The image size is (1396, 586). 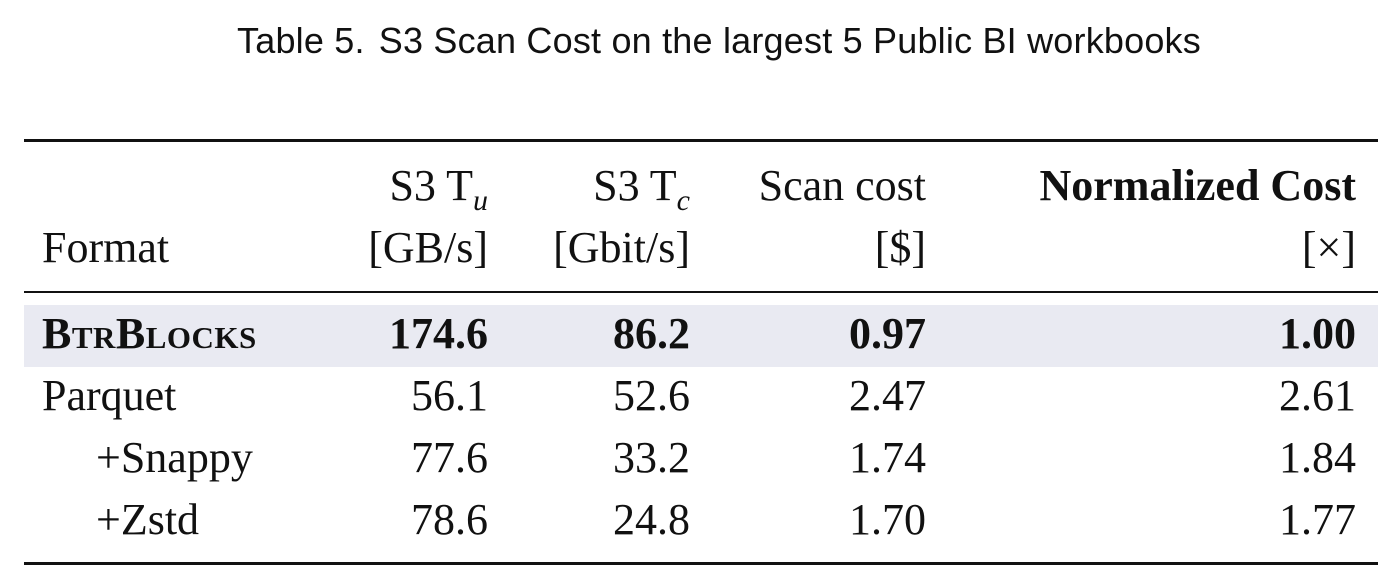 I want to click on header-tu: S3 Tu, so click(x=438, y=188).